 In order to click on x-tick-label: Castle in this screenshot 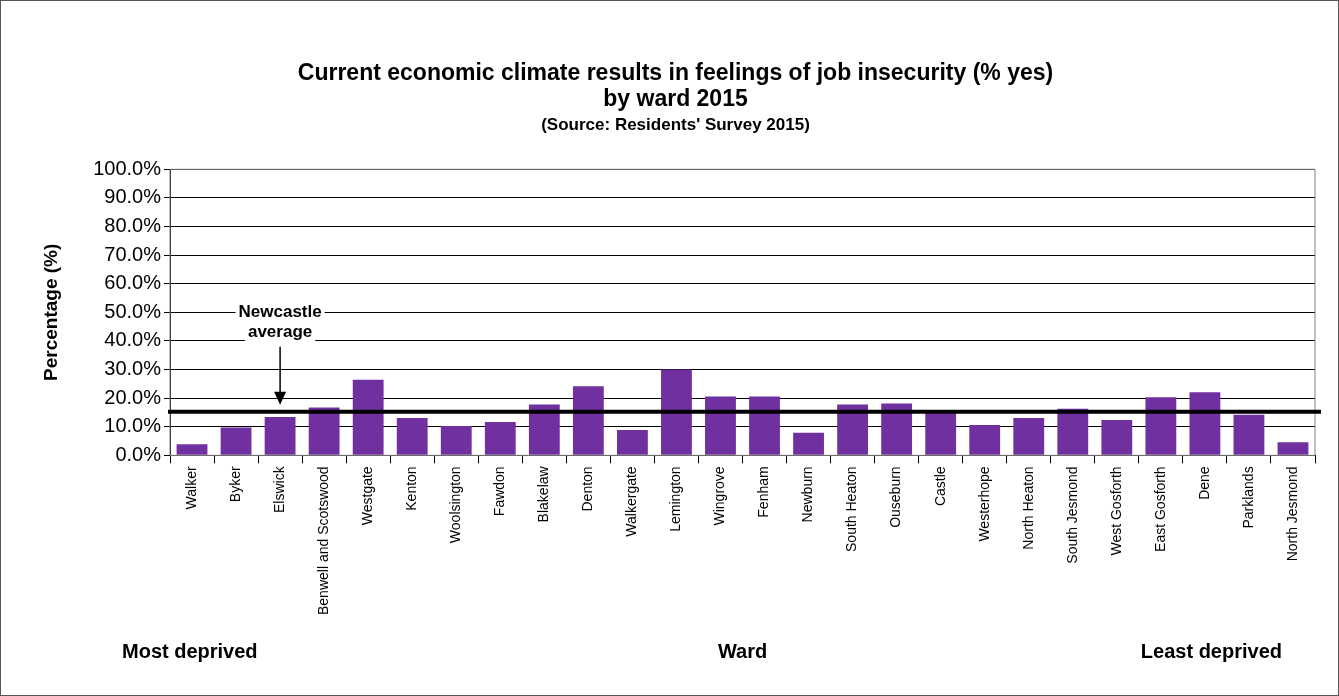, I will do `click(939, 486)`.